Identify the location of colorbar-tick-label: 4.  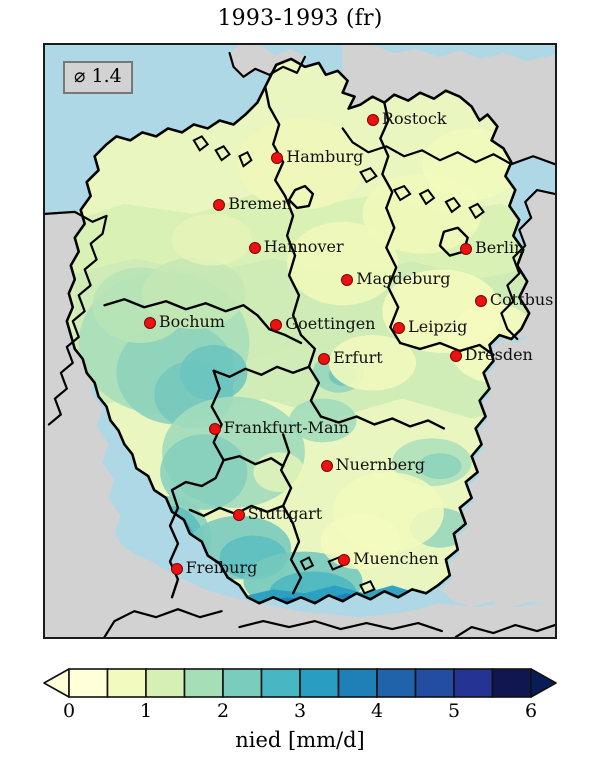
(377, 711).